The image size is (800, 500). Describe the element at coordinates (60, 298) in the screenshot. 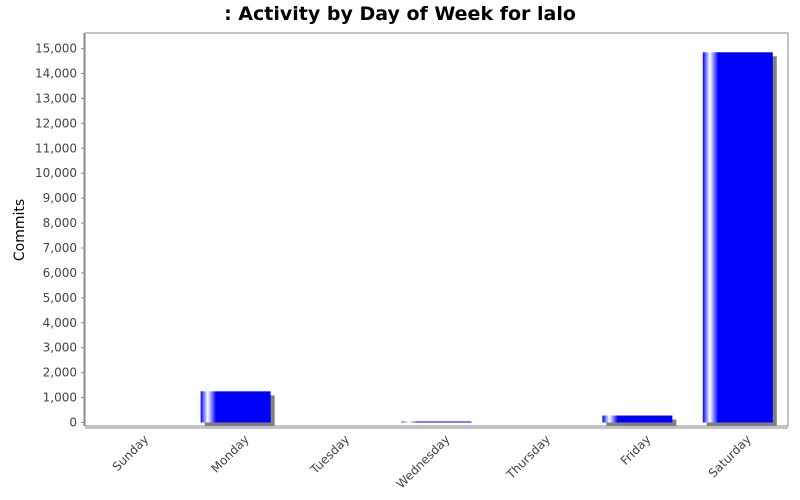

I see `y-tick-label: 5,000` at that location.